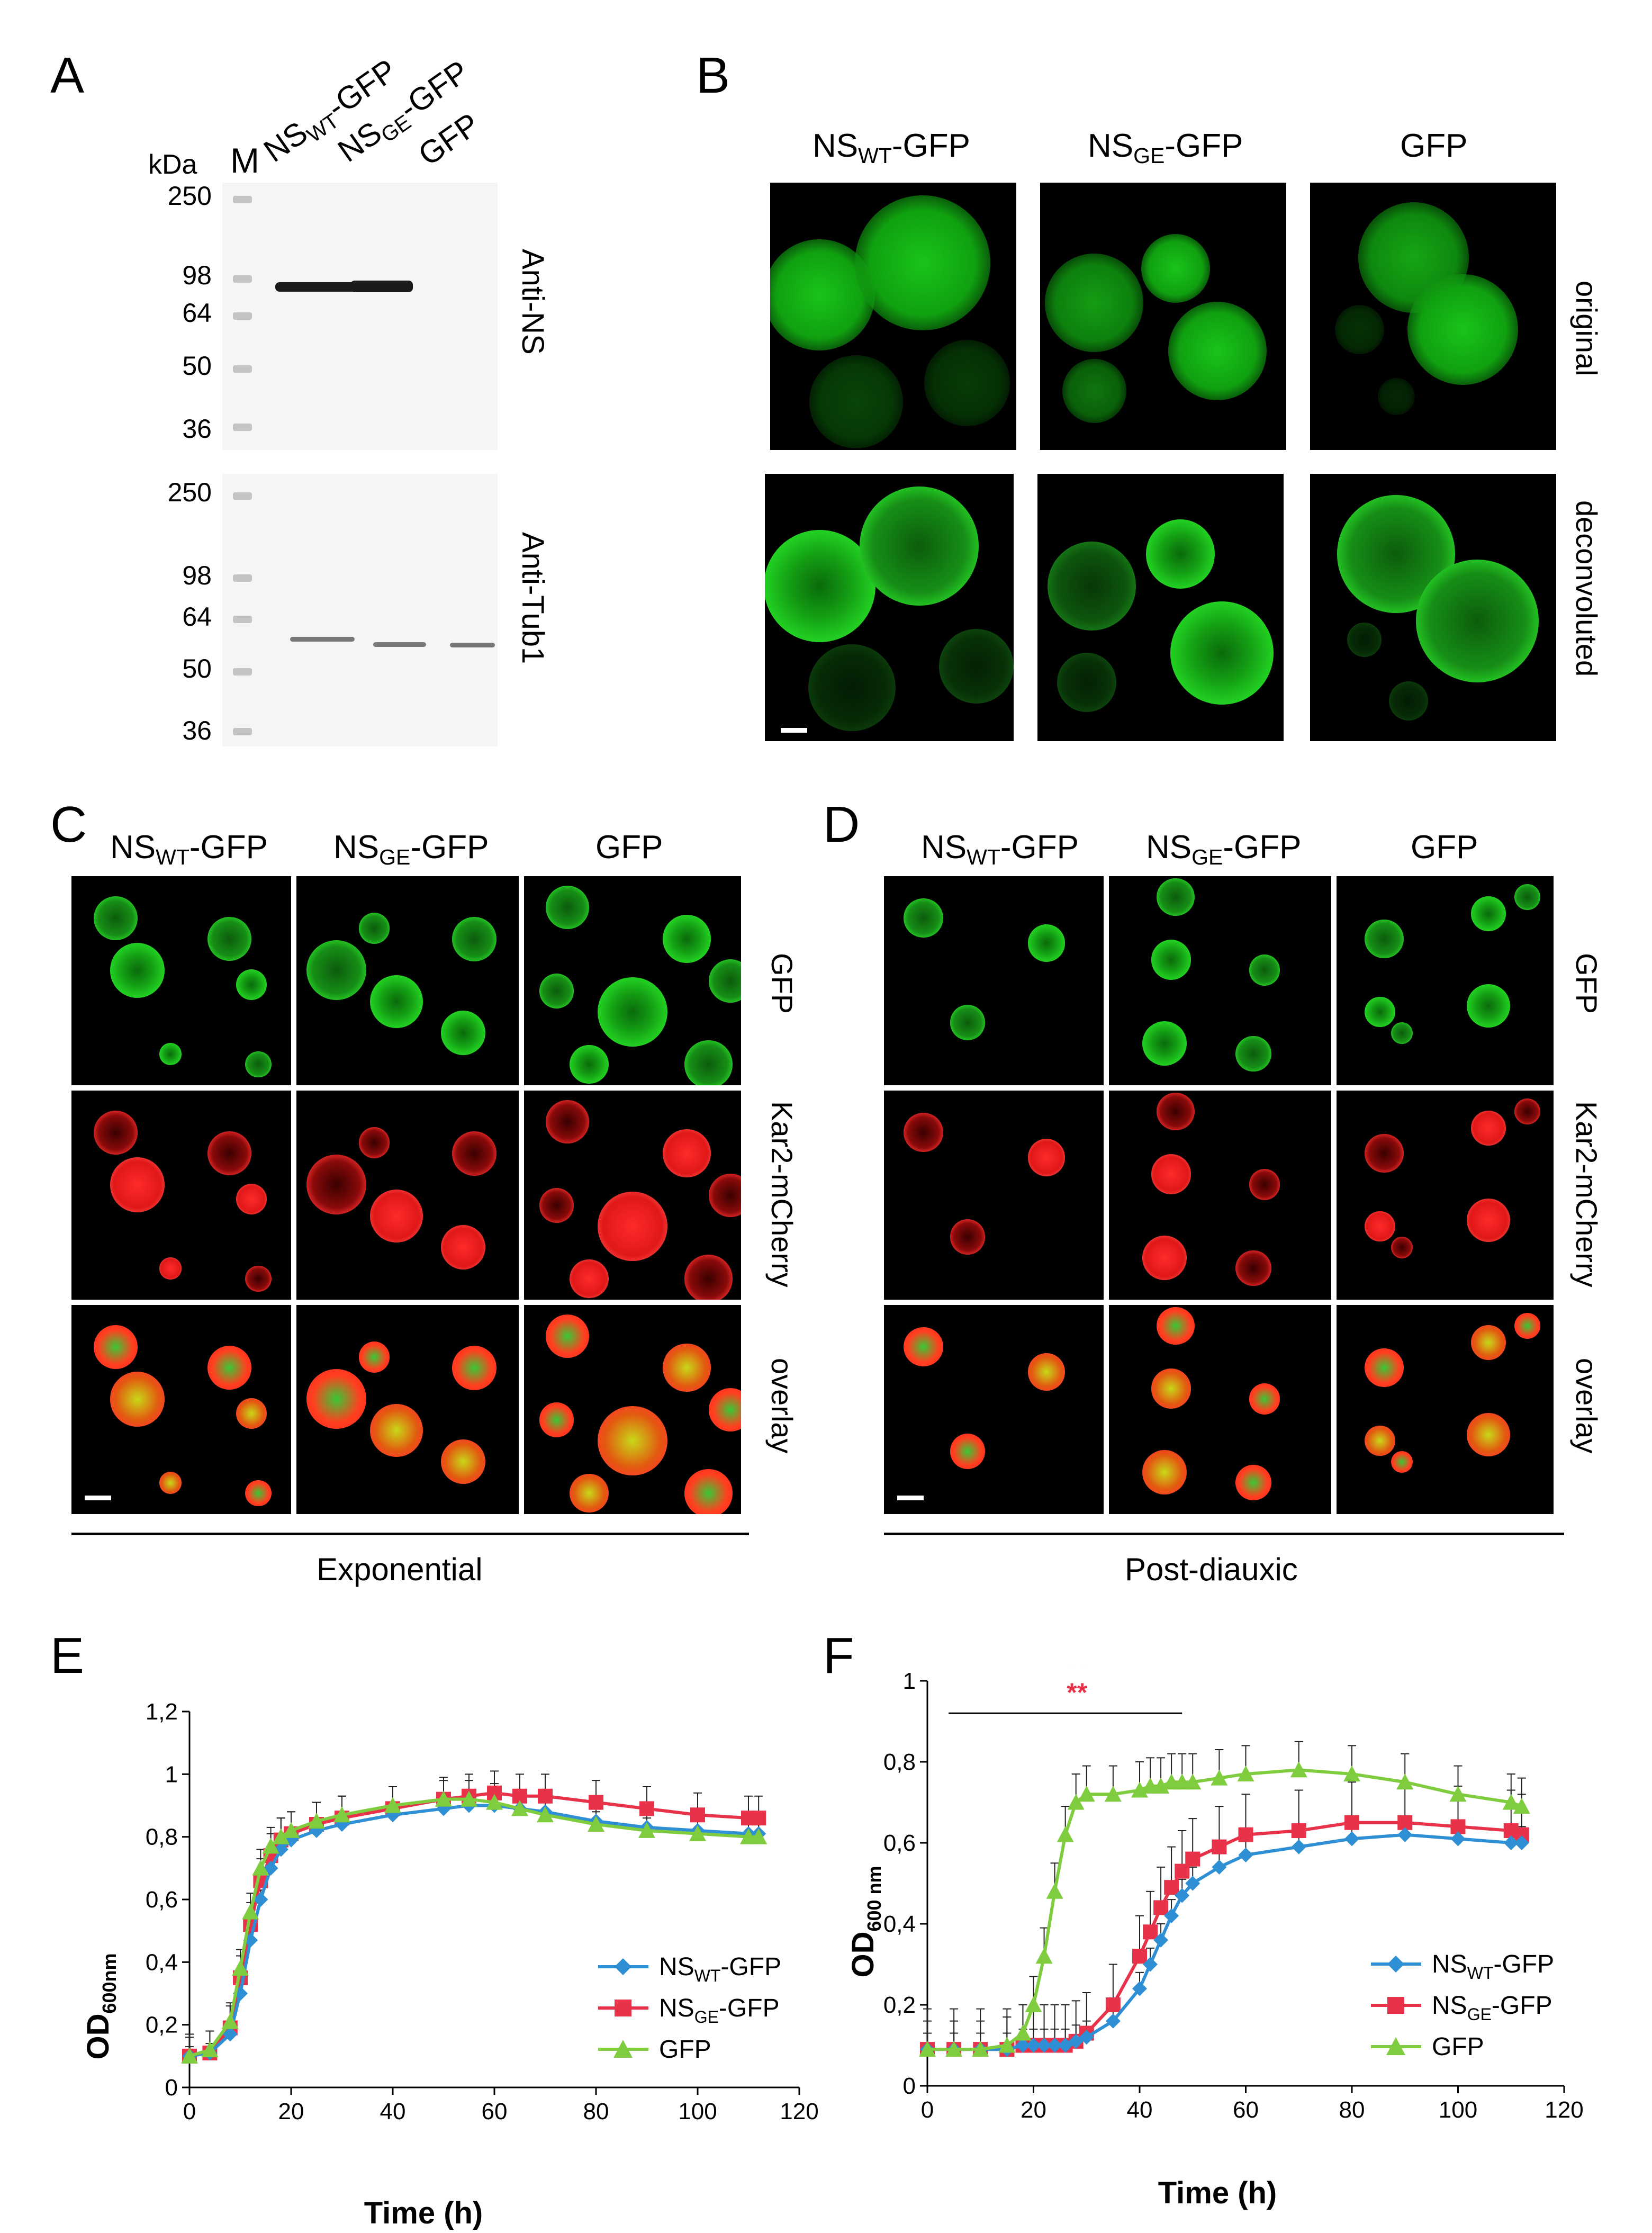 Image resolution: width=1652 pixels, height=2233 pixels. What do you see at coordinates (357, 847) in the screenshot?
I see `c-grid-col-ns-ge-main: NS` at bounding box center [357, 847].